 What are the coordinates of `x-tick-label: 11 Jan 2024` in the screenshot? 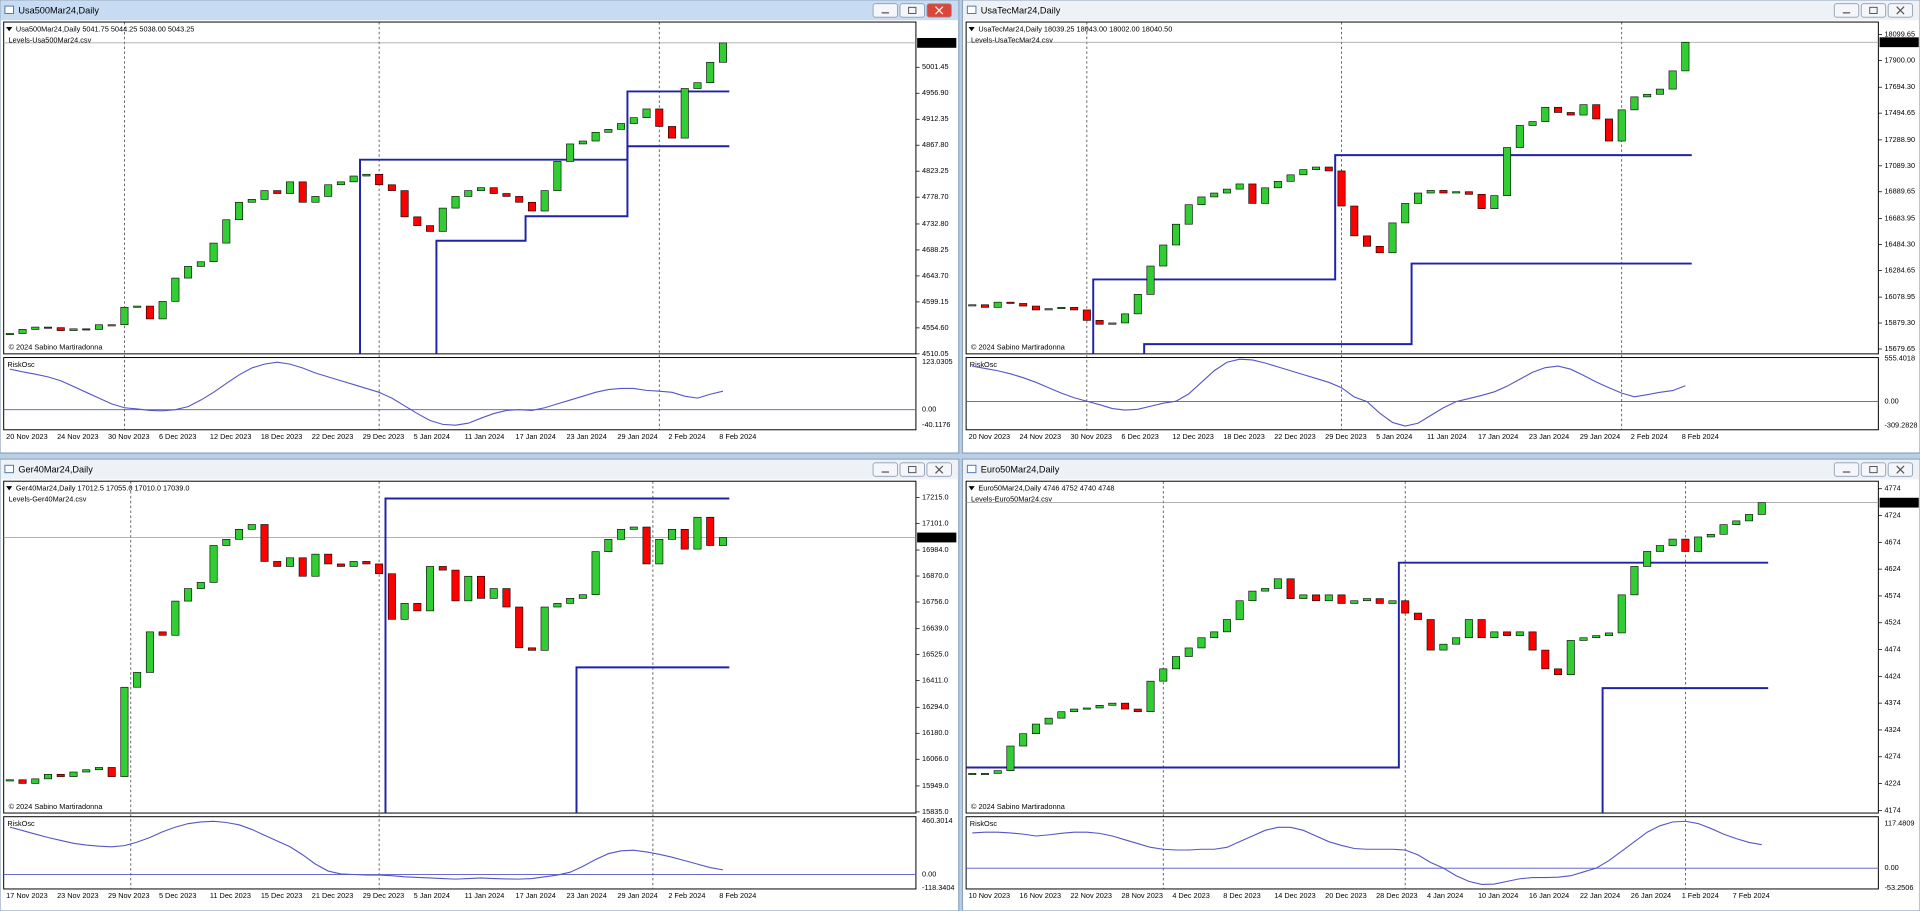 It's located at (485, 436).